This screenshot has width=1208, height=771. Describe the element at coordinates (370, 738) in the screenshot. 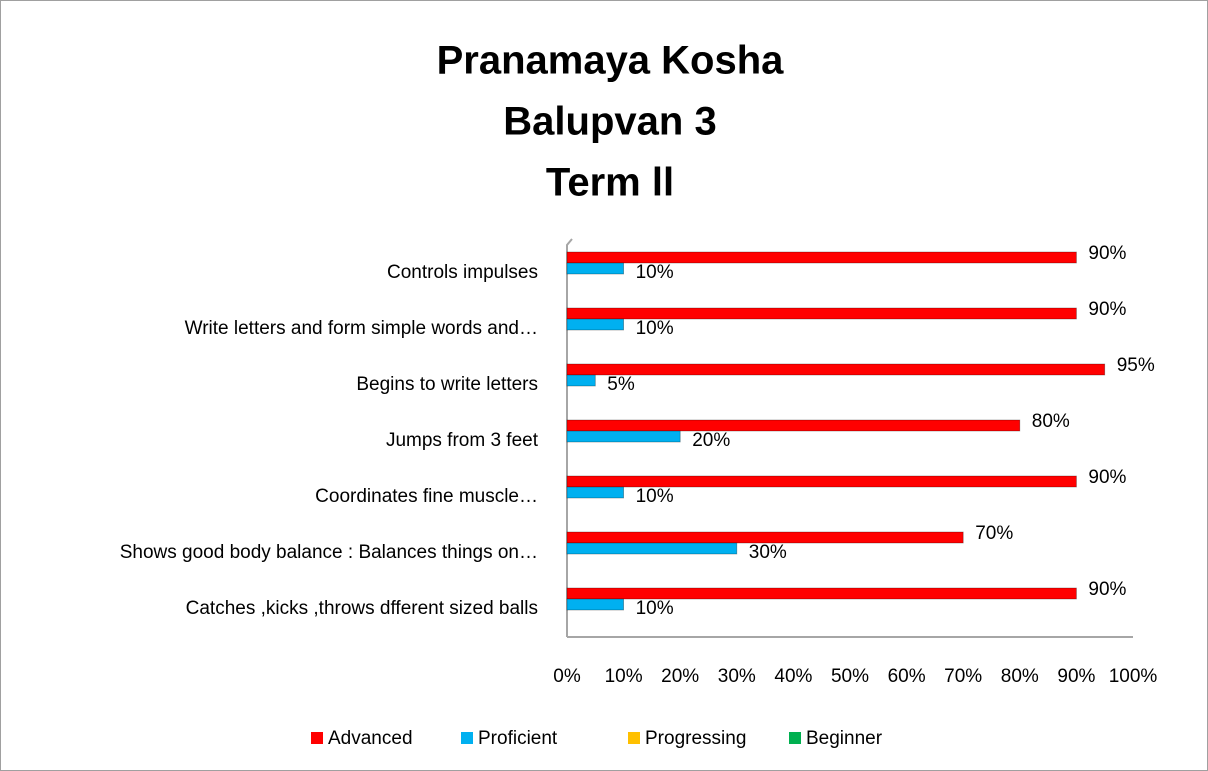

I see `legend-label: Advanced` at that location.